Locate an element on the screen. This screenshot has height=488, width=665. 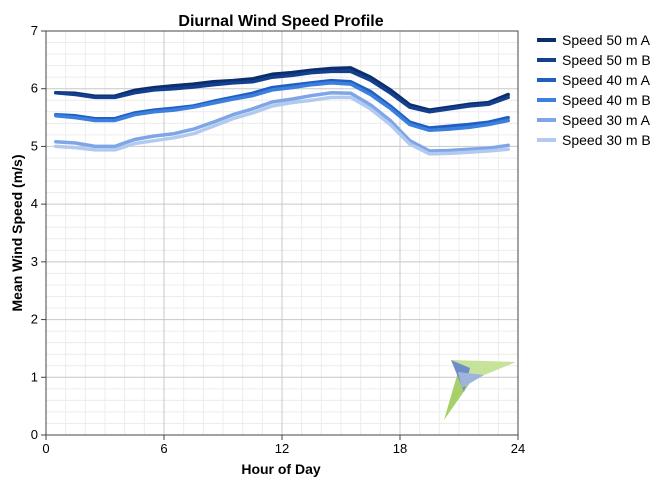
legend-label: Speed 40 m A is located at coordinates (606, 80).